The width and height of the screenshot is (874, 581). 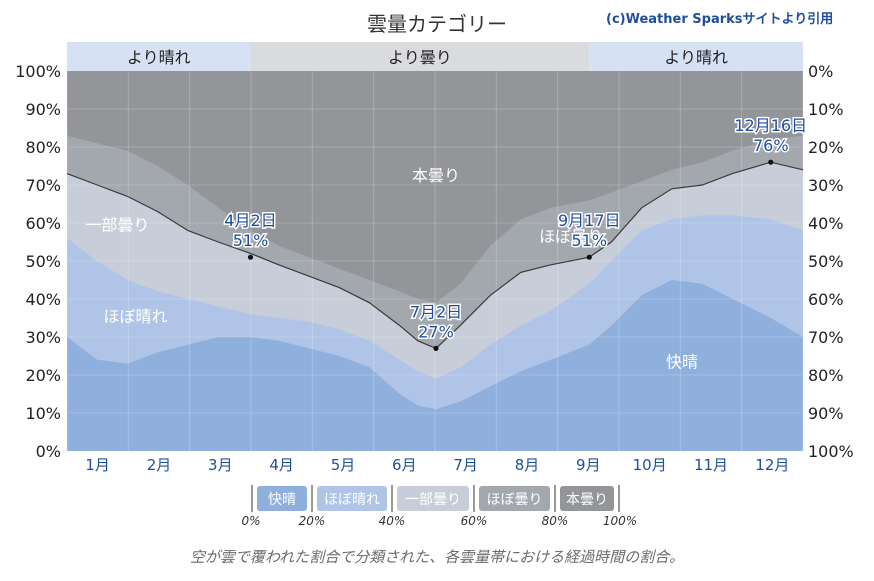 What do you see at coordinates (404, 465) in the screenshot?
I see `month-label: 6月` at bounding box center [404, 465].